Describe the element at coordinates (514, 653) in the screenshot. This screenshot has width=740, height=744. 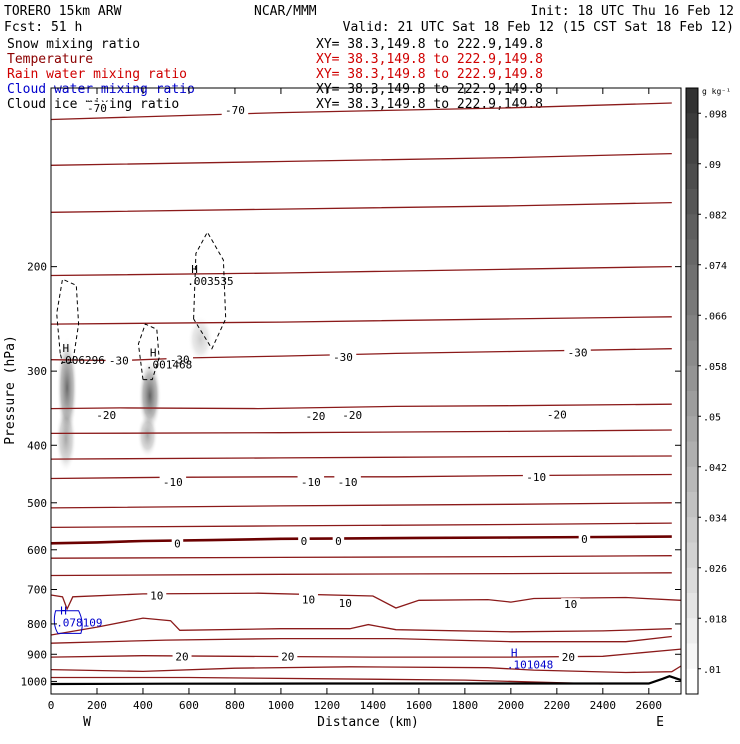
I see `maximum-mark: H` at that location.